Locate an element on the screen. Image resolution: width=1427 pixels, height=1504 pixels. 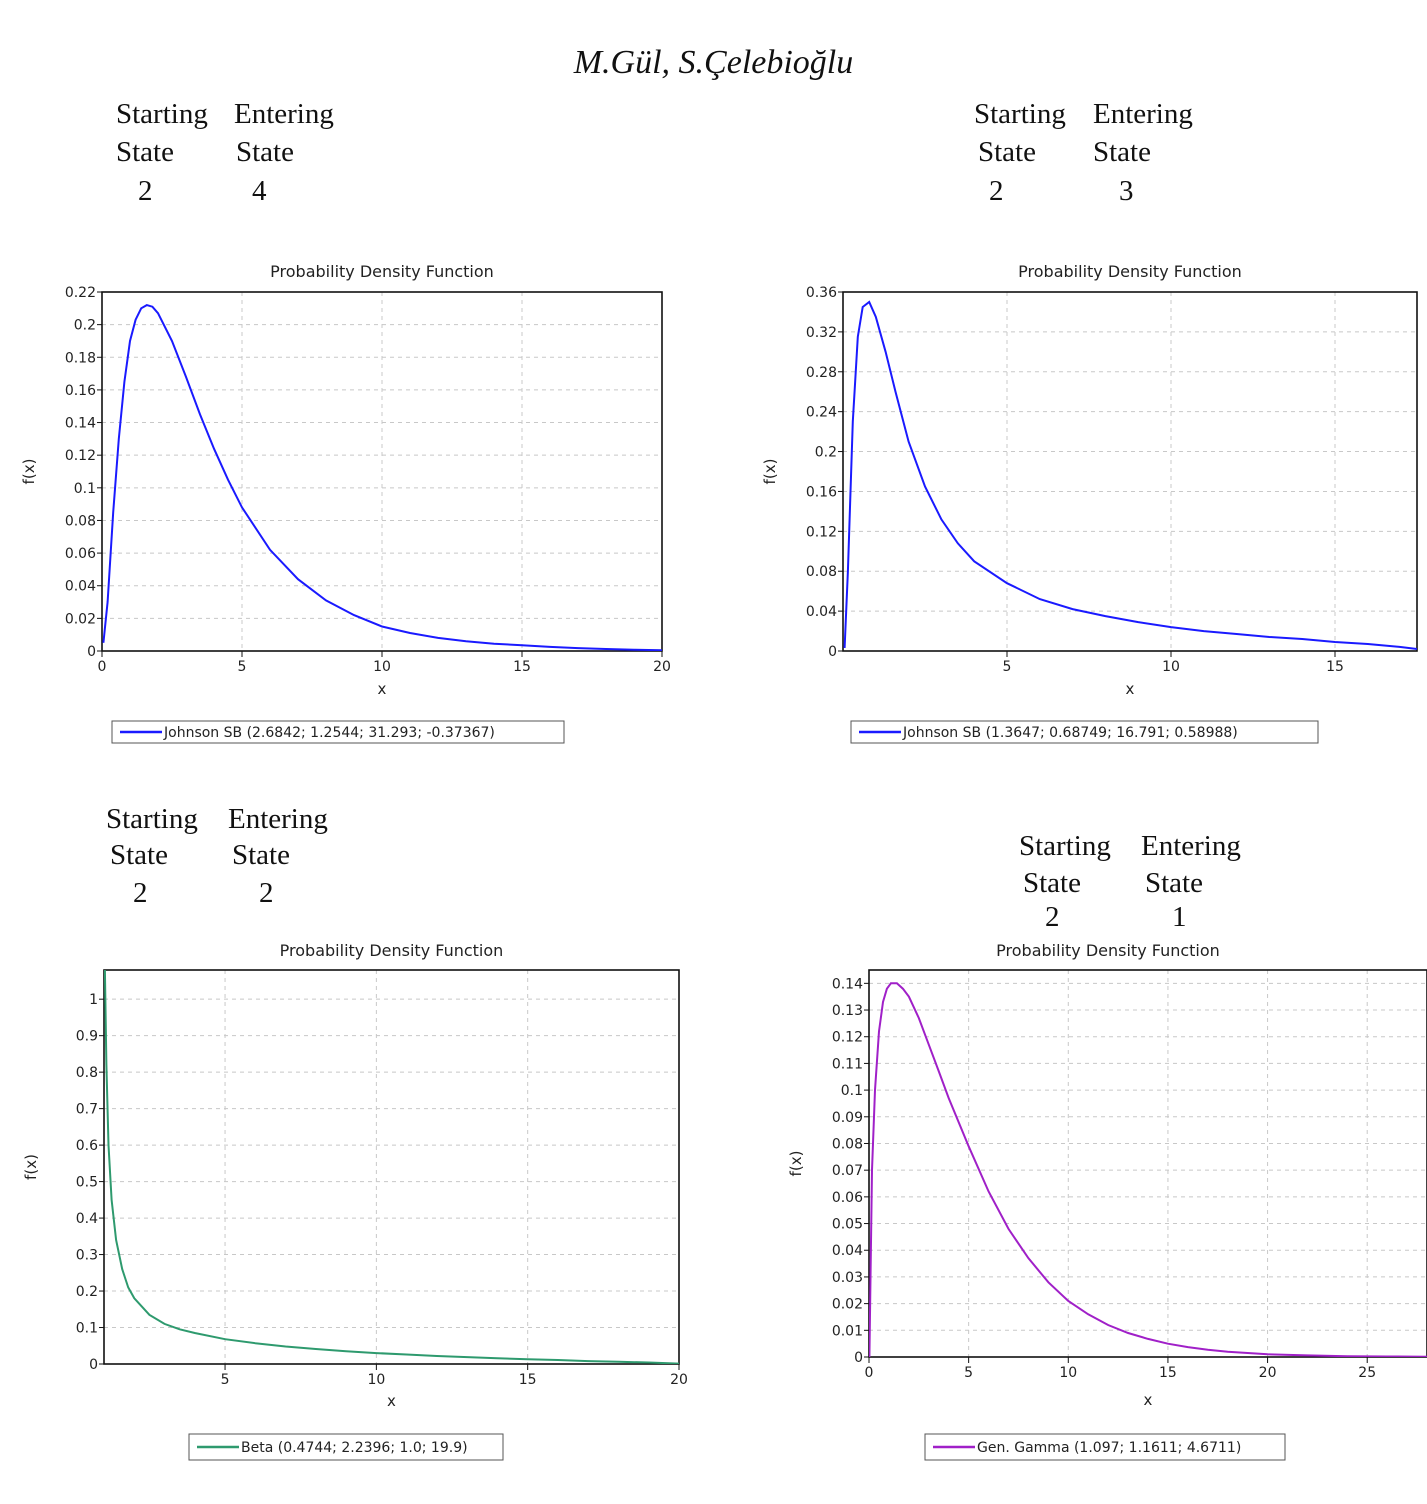
y-tick-label: 0.02 is located at coordinates (847, 1305).